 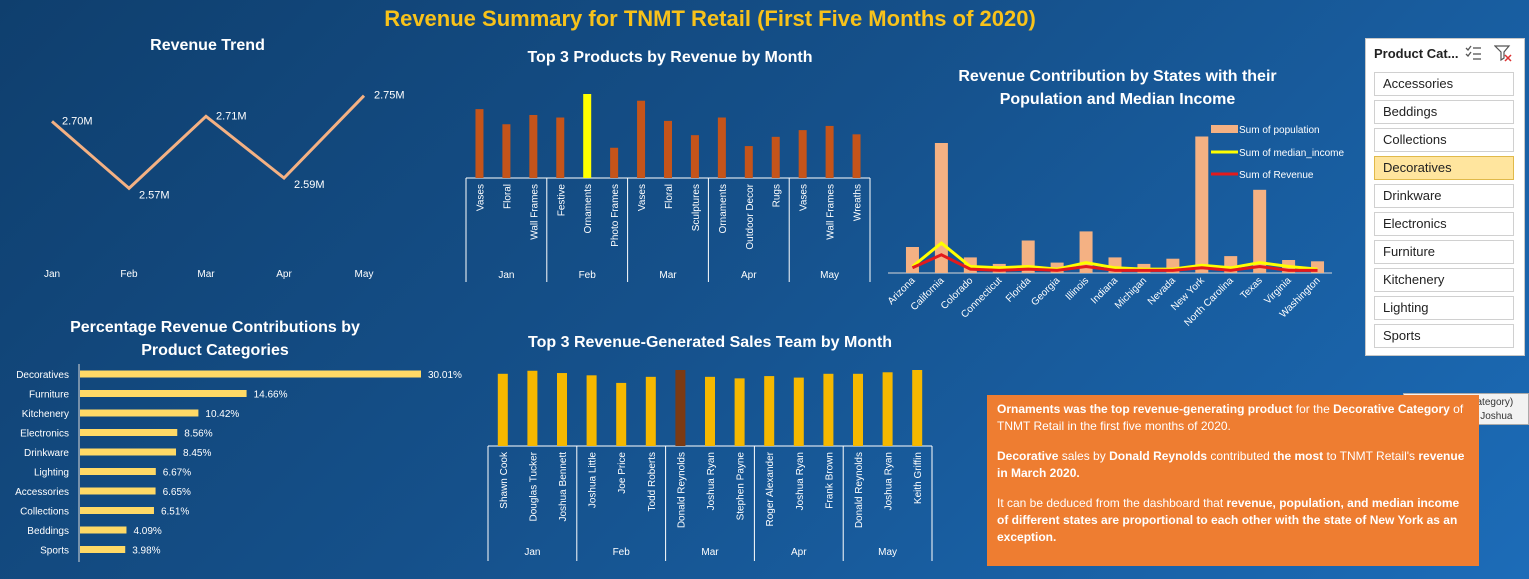 What do you see at coordinates (215, 350) in the screenshot?
I see `category-pct-title-line2: Product Categories` at bounding box center [215, 350].